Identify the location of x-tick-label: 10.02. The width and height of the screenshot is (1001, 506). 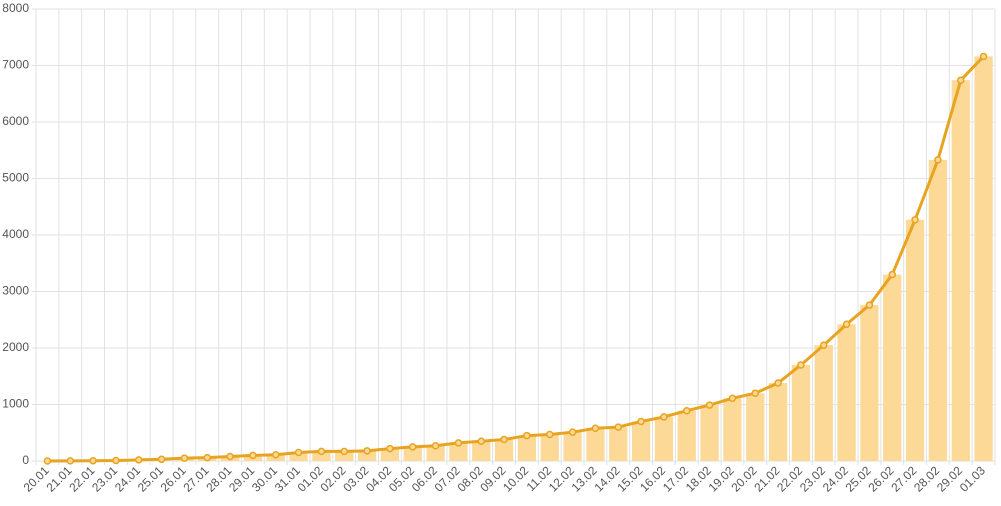
(515, 478).